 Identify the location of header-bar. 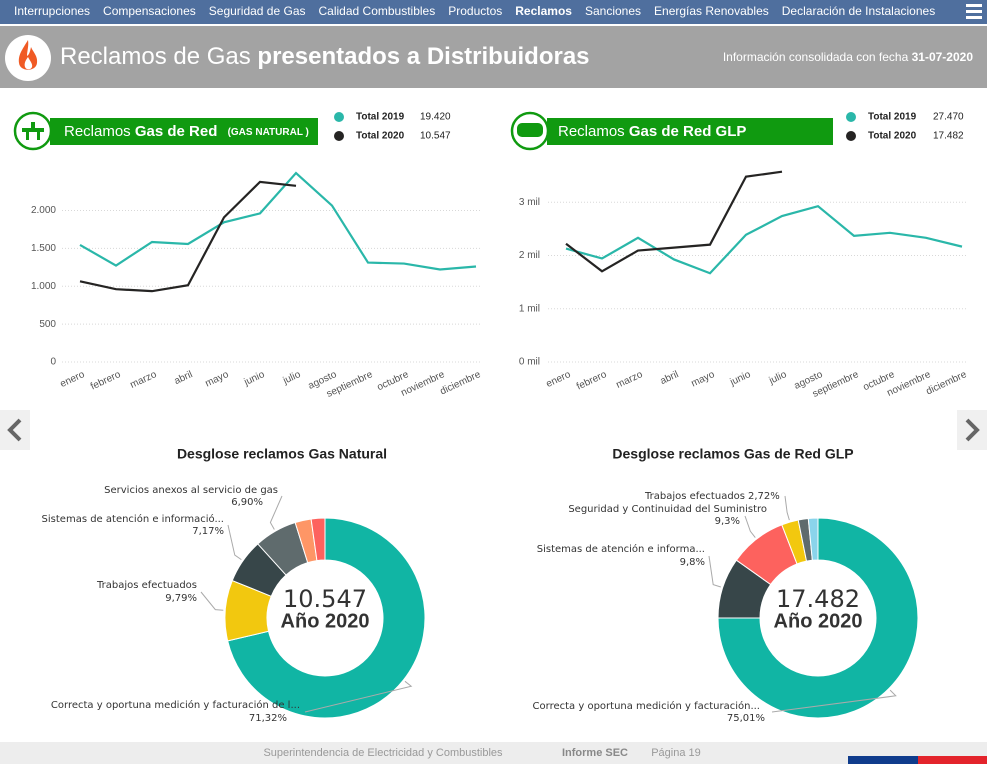
(493, 57).